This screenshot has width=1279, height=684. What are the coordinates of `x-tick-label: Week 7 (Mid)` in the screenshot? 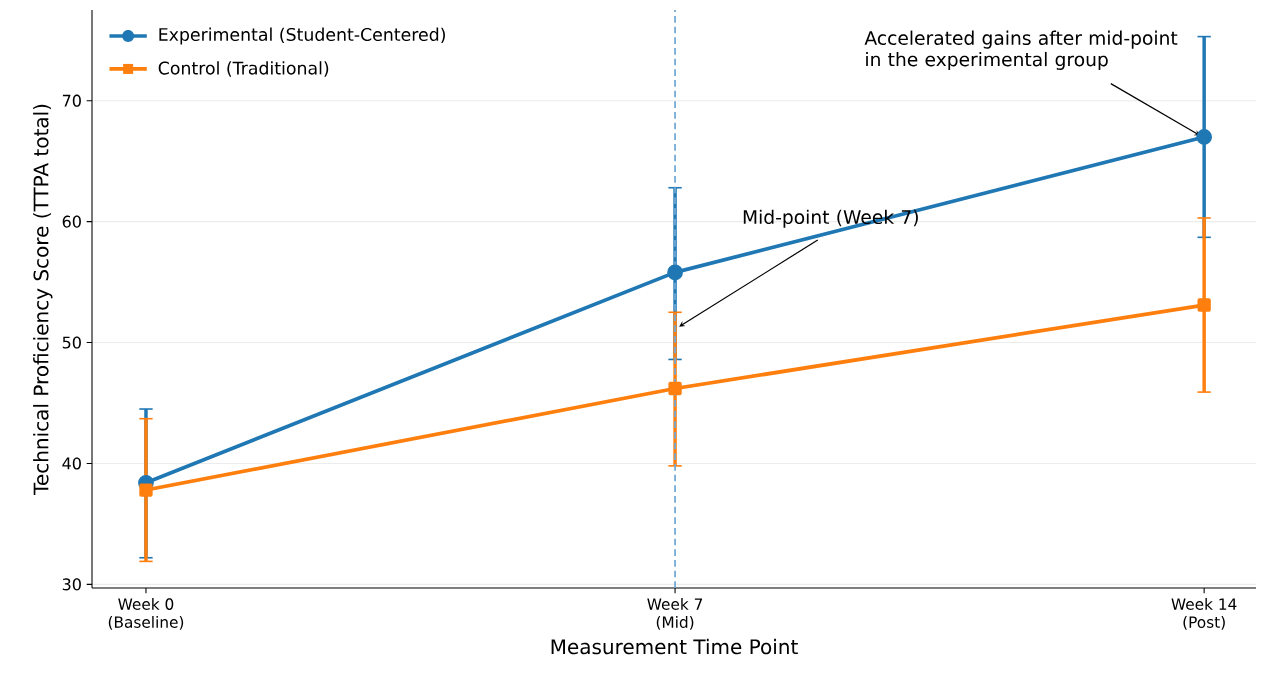 It's located at (675, 614).